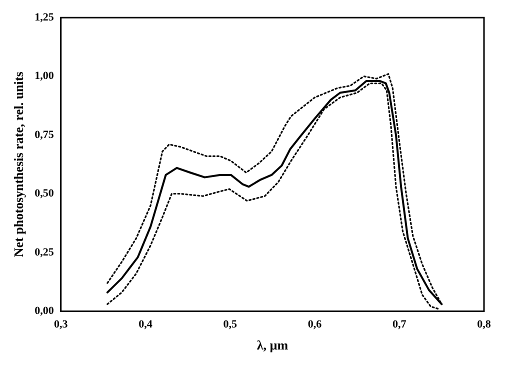 This screenshot has height=368, width=507. Describe the element at coordinates (44, 252) in the screenshot. I see `y-tick-label: 0,25` at that location.